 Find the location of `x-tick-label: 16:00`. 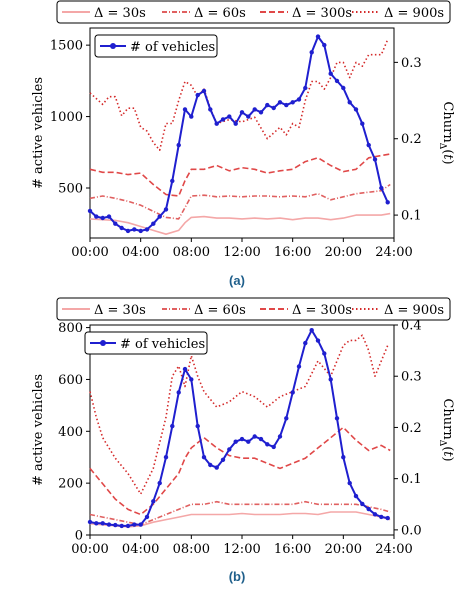

x-tick-label: 16:00 is located at coordinates (292, 549).